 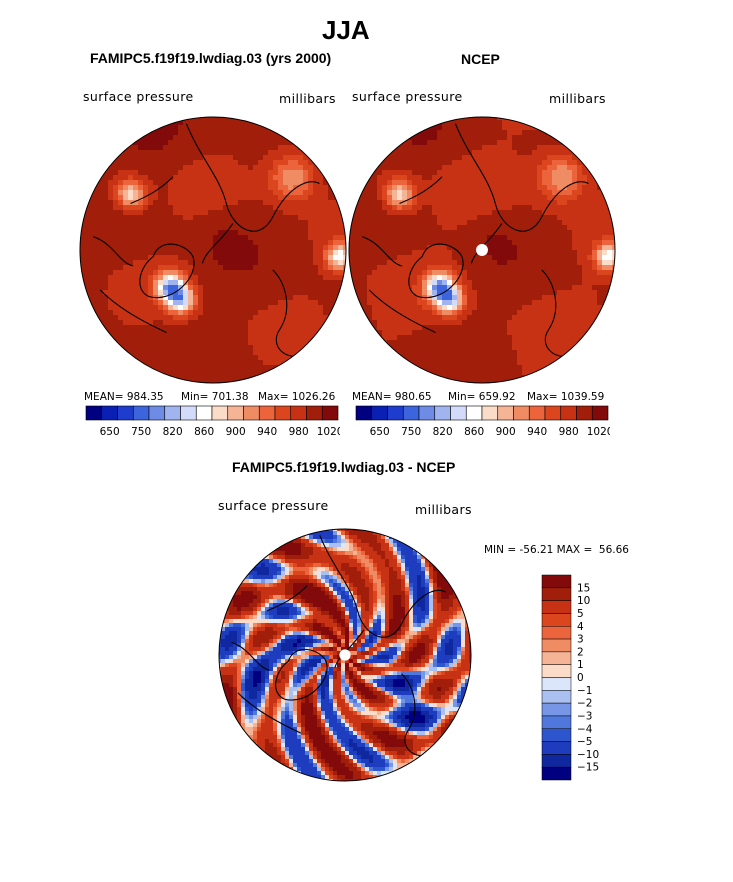 What do you see at coordinates (141, 432) in the screenshot?
I see `left-colorbar-tick-label: 750` at bounding box center [141, 432].